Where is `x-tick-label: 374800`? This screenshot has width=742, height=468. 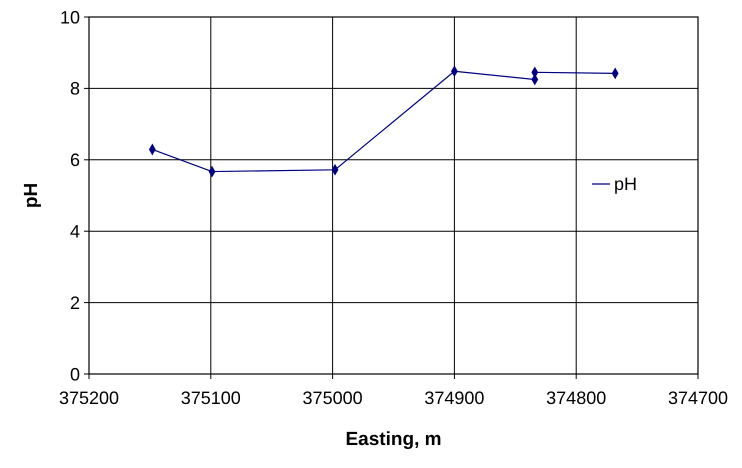 x-tick-label: 374800 is located at coordinates (576, 398).